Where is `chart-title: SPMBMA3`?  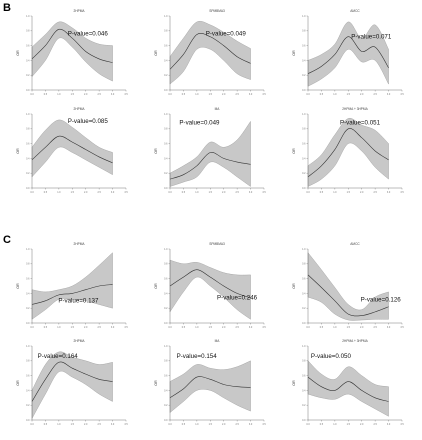
chart-title: SPMBMA3 is located at coordinates (217, 11).